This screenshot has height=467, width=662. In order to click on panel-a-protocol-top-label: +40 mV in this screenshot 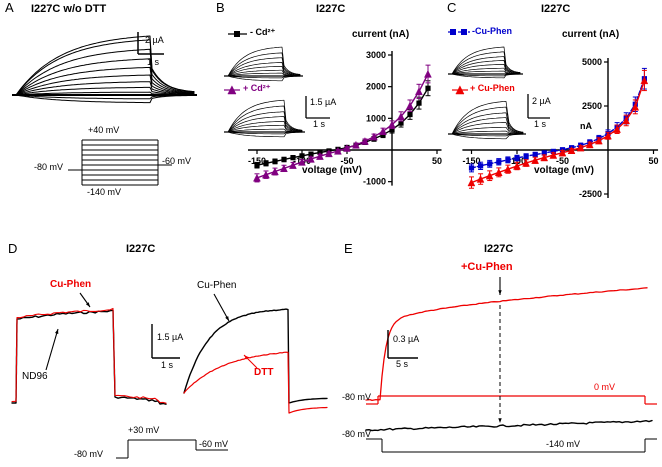, I will do `click(104, 130)`.